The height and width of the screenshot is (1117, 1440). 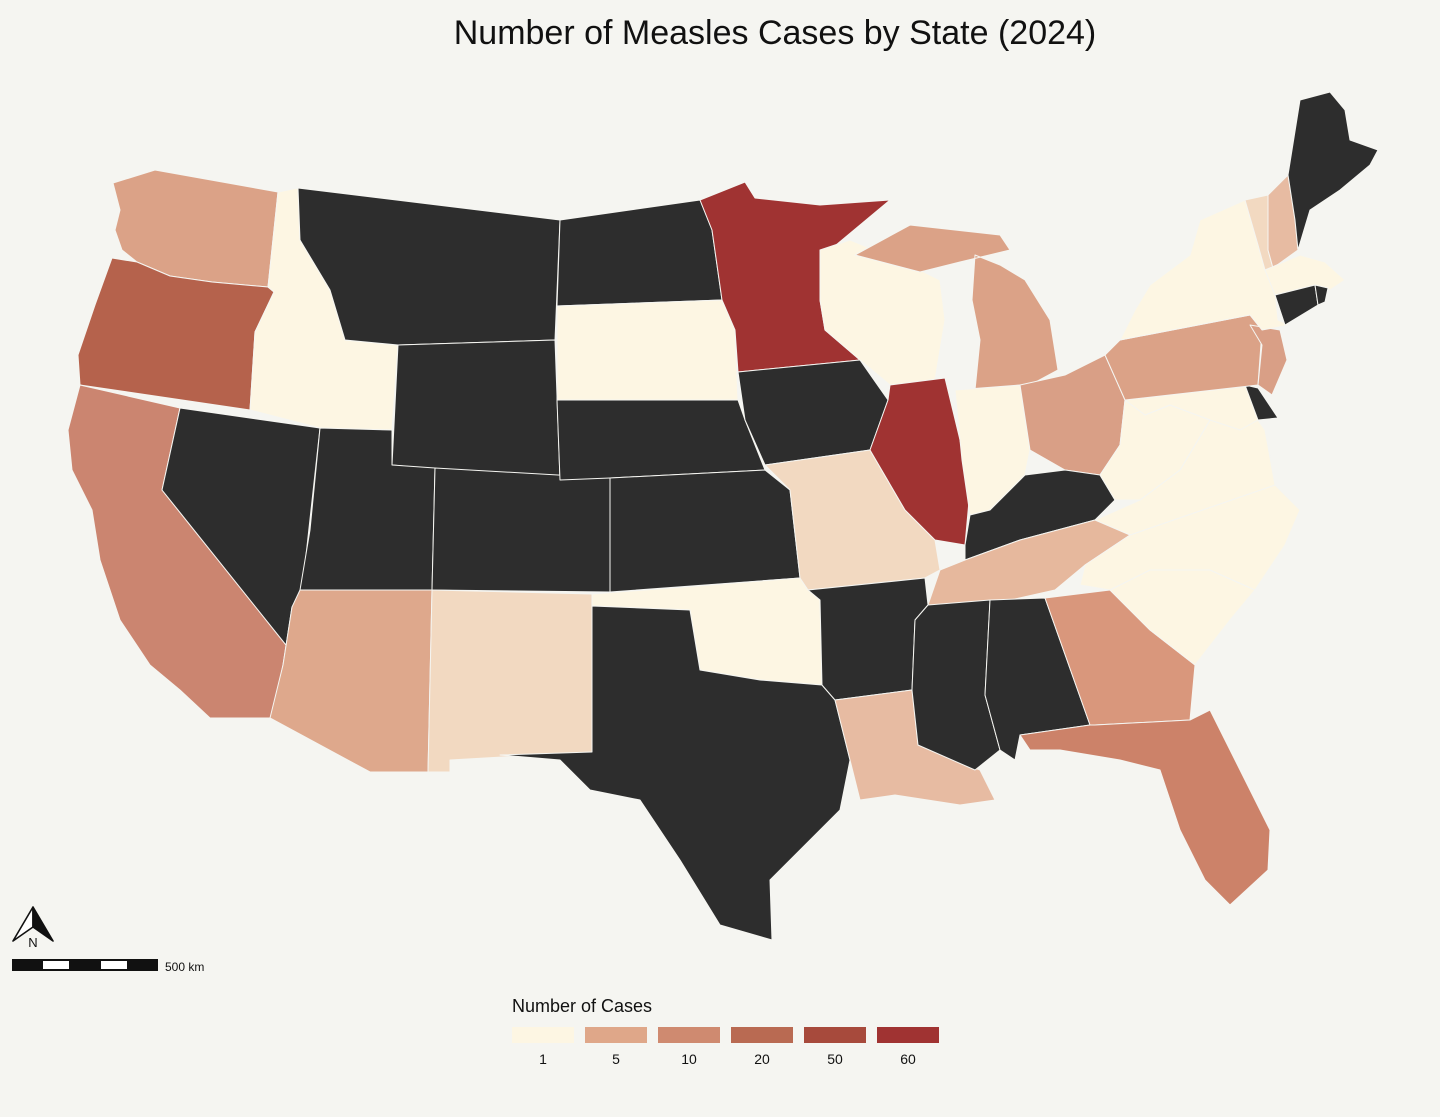 I want to click on state-arkansas, so click(x=868, y=639).